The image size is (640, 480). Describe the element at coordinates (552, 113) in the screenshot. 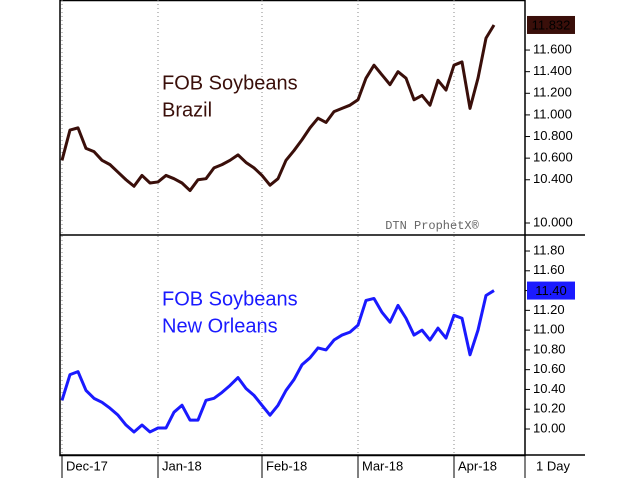

I see `y-tick-label: 11.000` at that location.